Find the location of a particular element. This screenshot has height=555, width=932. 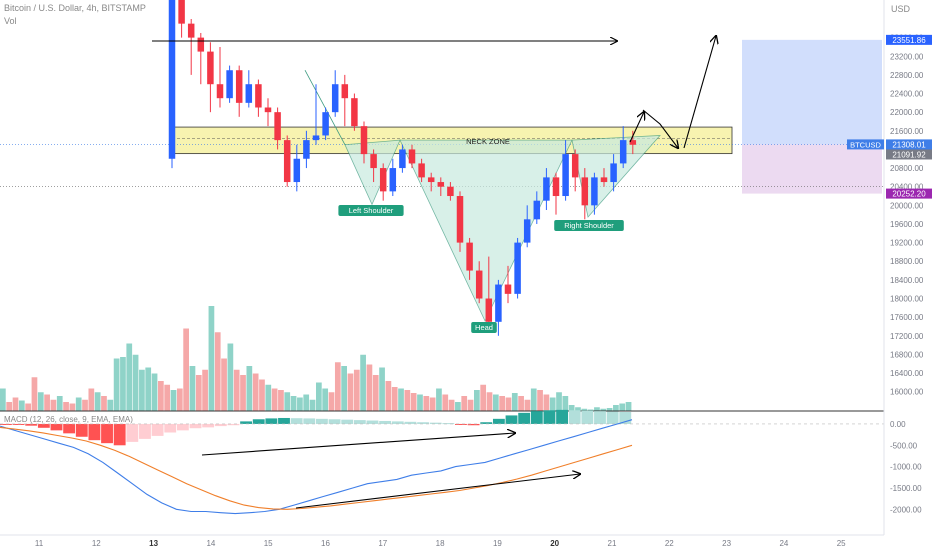

price-tick-label: 18800.00 is located at coordinates (907, 261).